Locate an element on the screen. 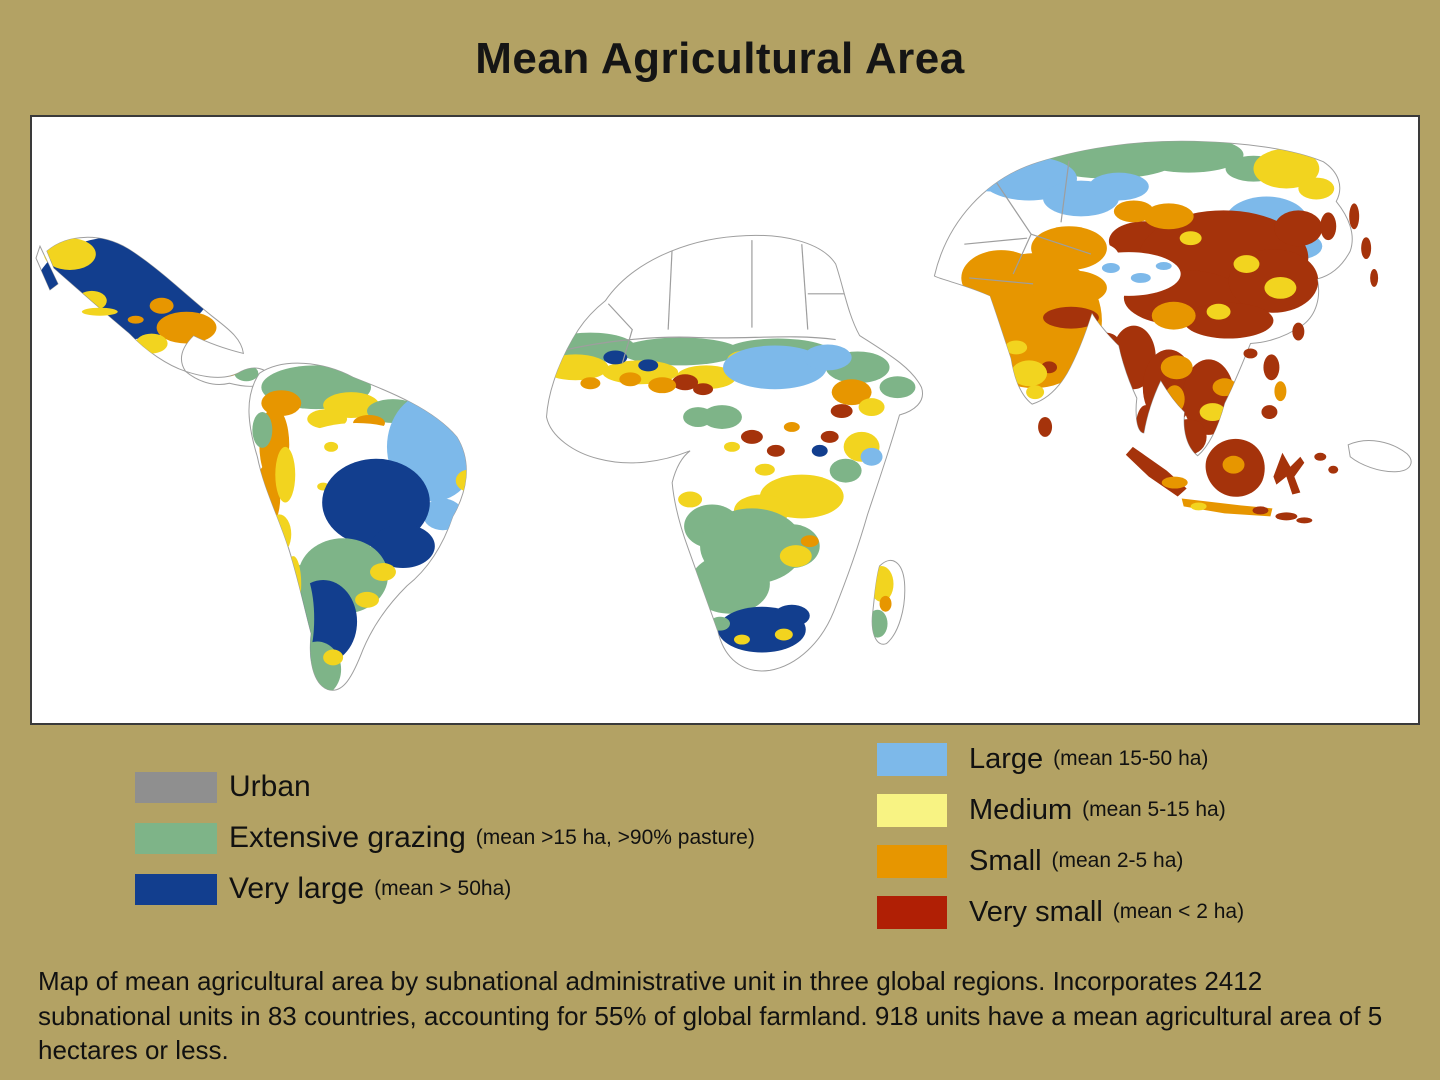 The width and height of the screenshot is (1440, 1080). legend-label: Small is located at coordinates (1005, 860).